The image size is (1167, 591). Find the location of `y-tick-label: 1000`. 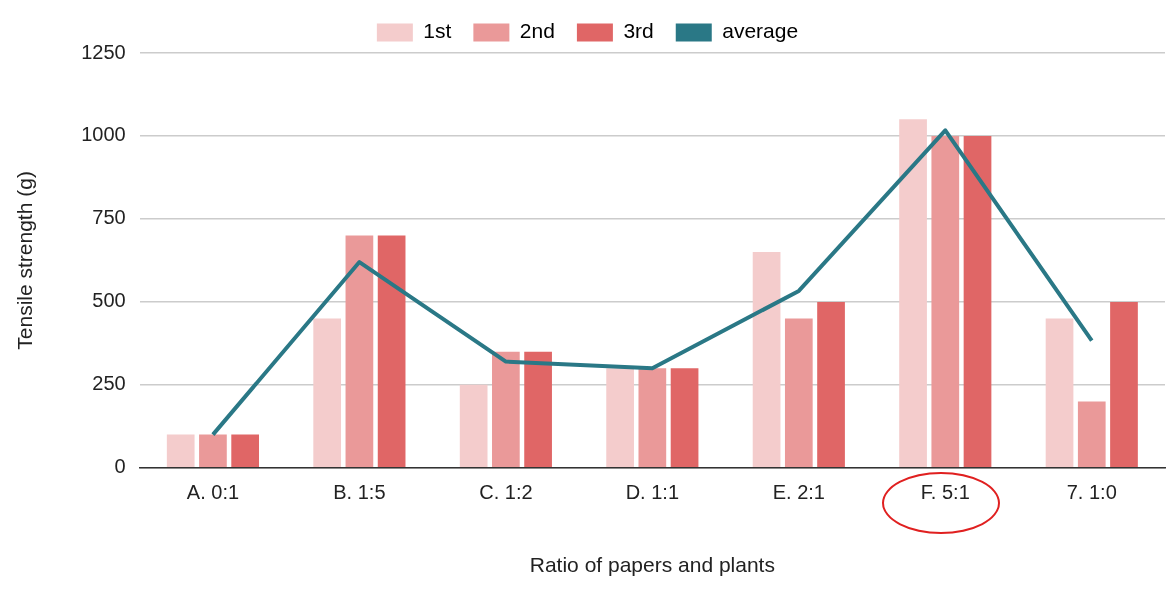

y-tick-label: 1000 is located at coordinates (103, 134).